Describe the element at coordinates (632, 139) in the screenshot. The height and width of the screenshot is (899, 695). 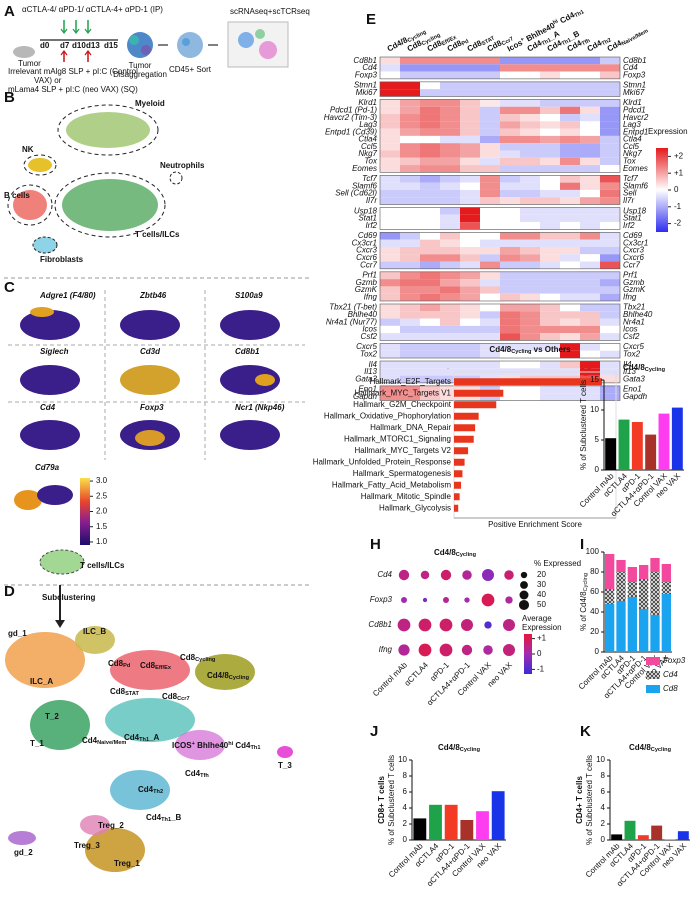
I see `row-label-right: Ctla4` at that location.